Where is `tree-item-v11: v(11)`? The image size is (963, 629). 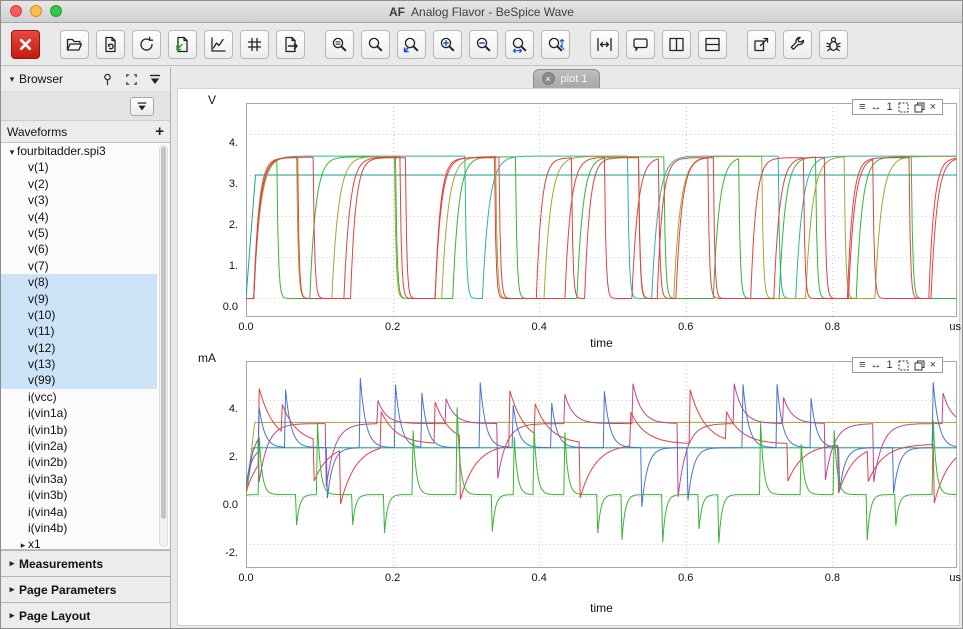
tree-item-v11: v(11) is located at coordinates (79, 331).